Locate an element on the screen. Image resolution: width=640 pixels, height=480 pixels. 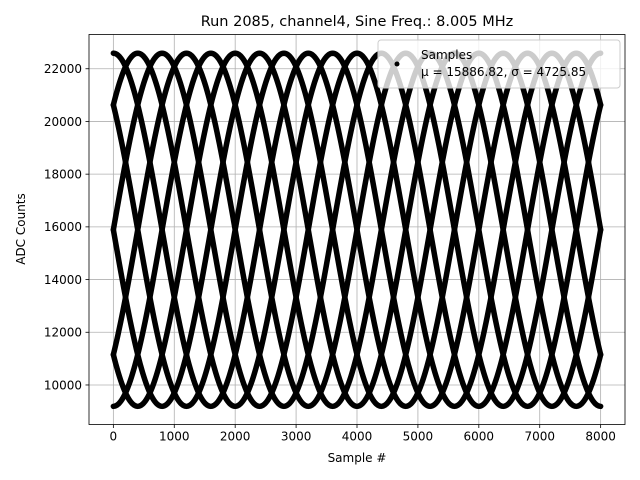
x-tick-label: 8000 is located at coordinates (600, 437).